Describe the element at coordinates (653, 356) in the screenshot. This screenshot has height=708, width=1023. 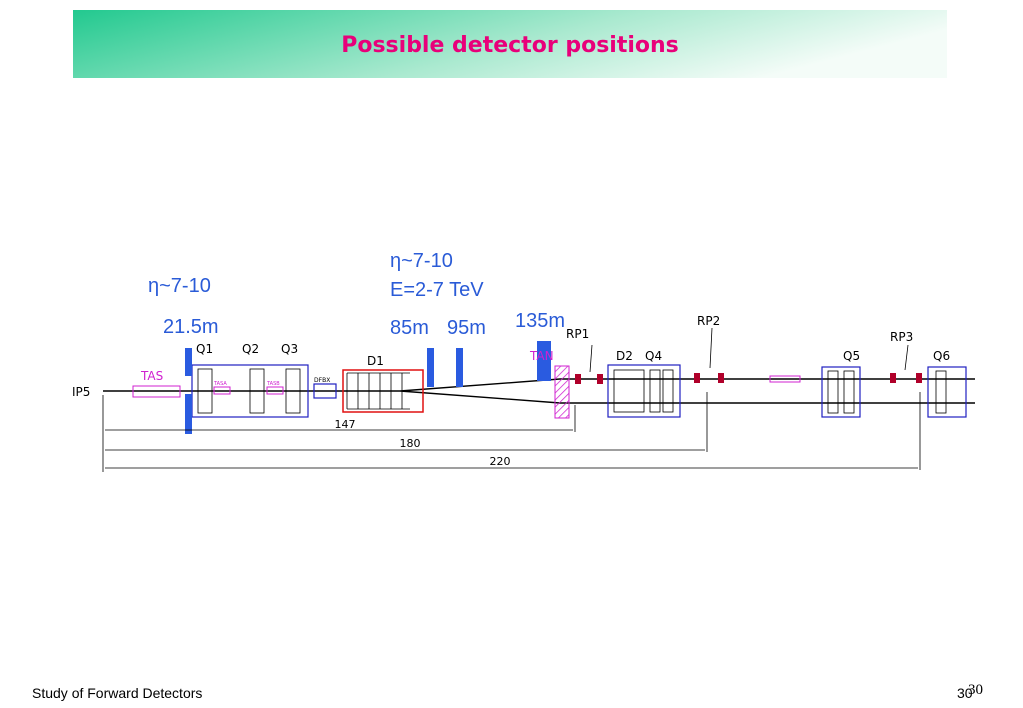
I see `label: Q4` at that location.